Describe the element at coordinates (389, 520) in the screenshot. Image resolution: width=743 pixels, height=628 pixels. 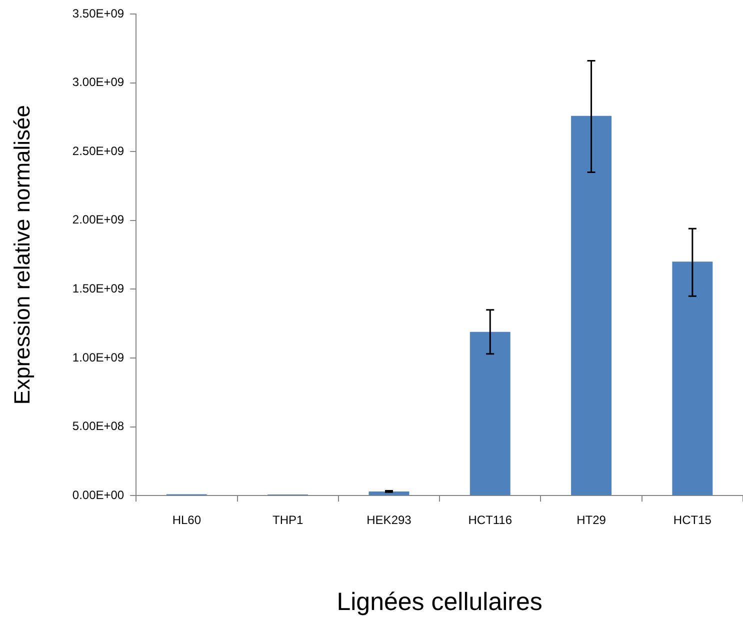
I see `x-tick-label: HEK293` at that location.